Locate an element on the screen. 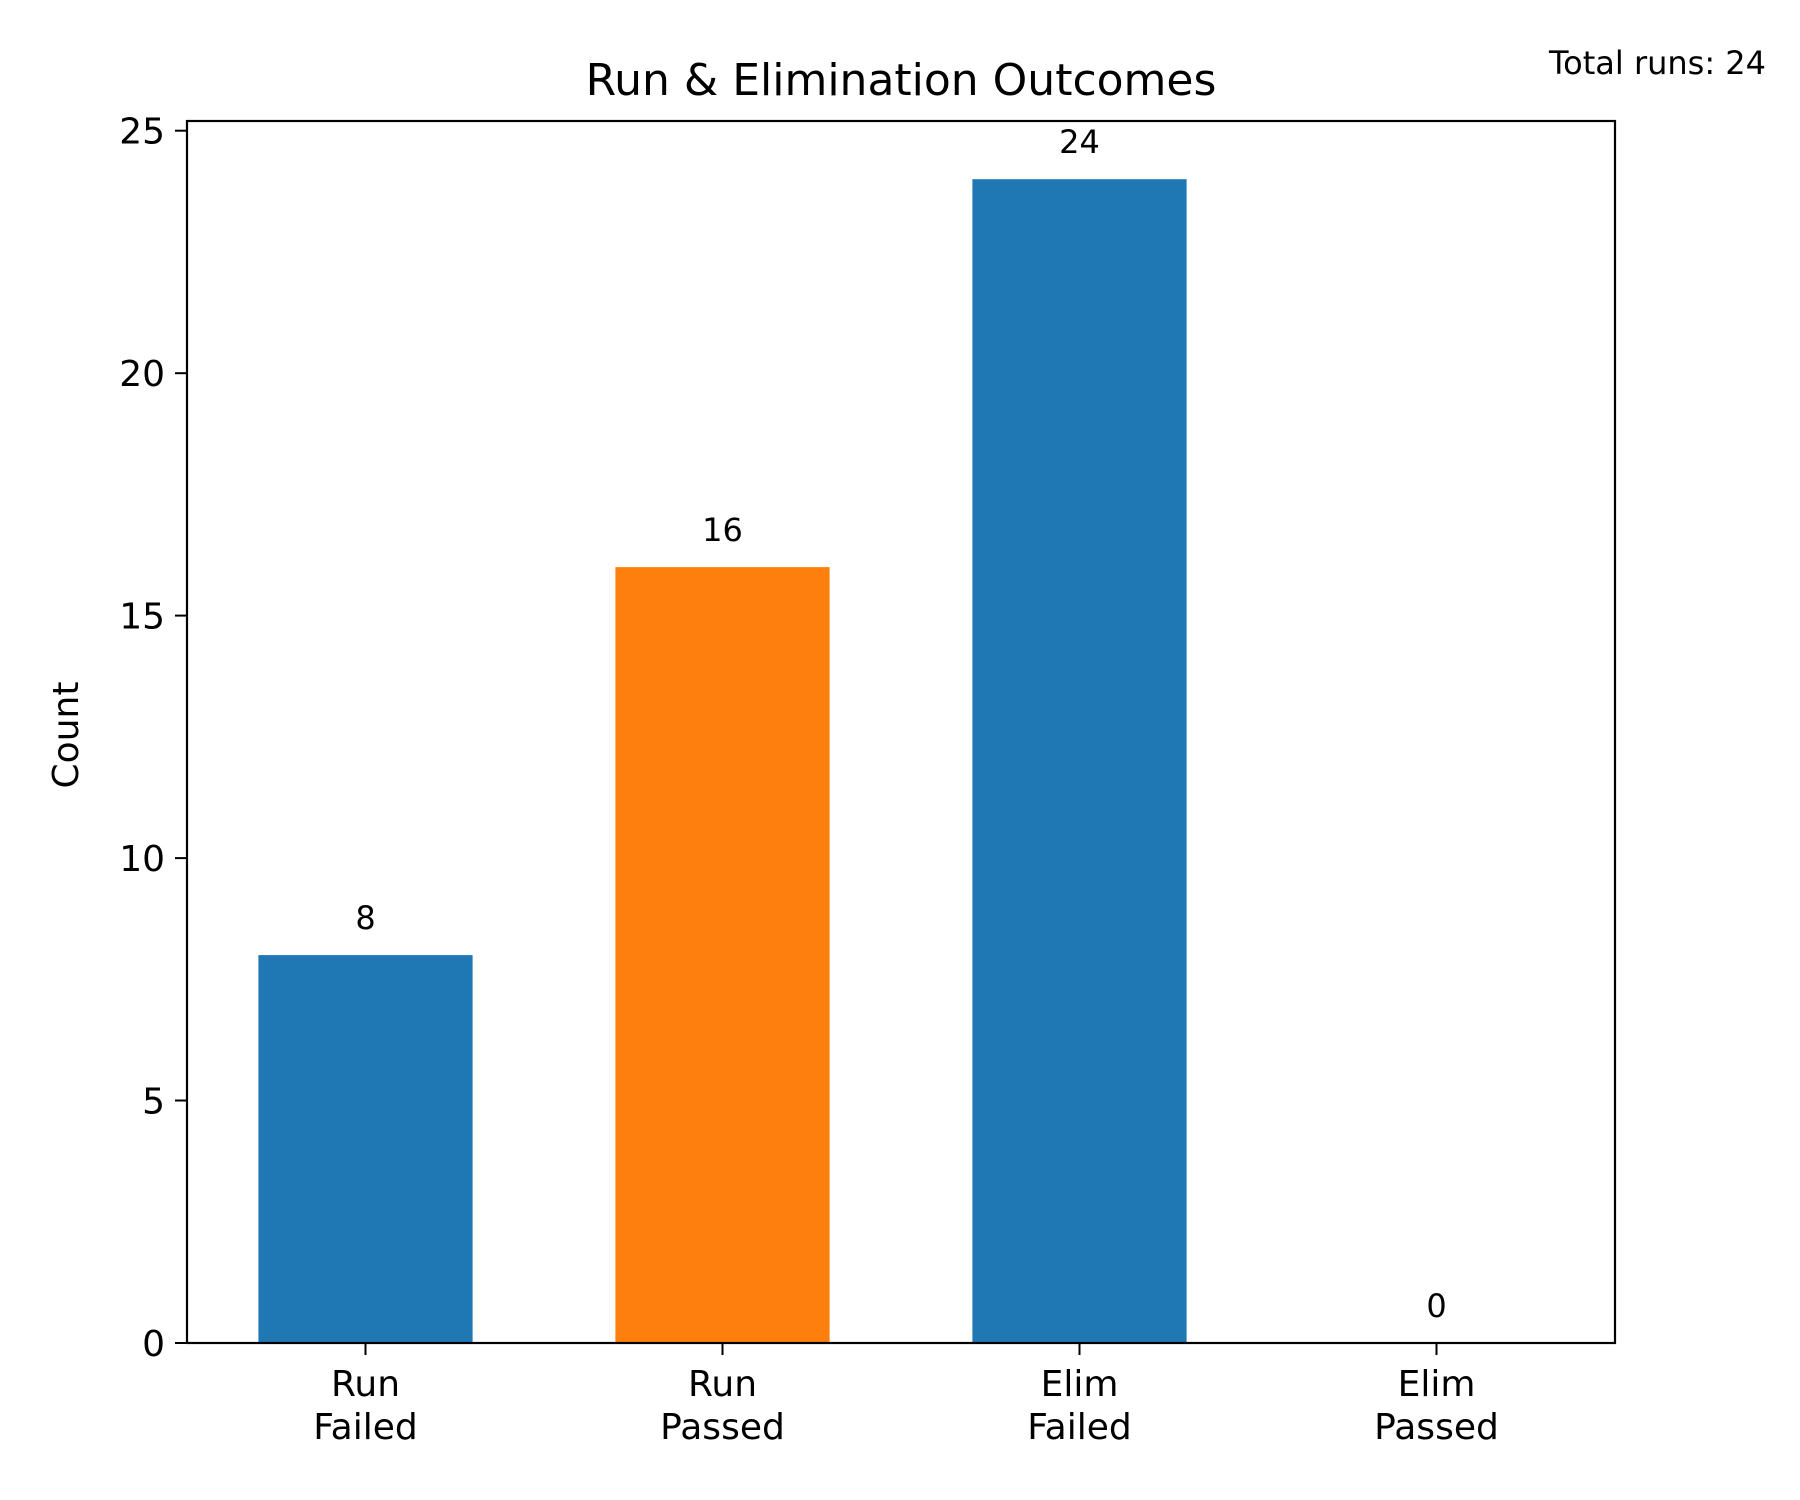  y-tick-label-3: 15 is located at coordinates (142, 617).